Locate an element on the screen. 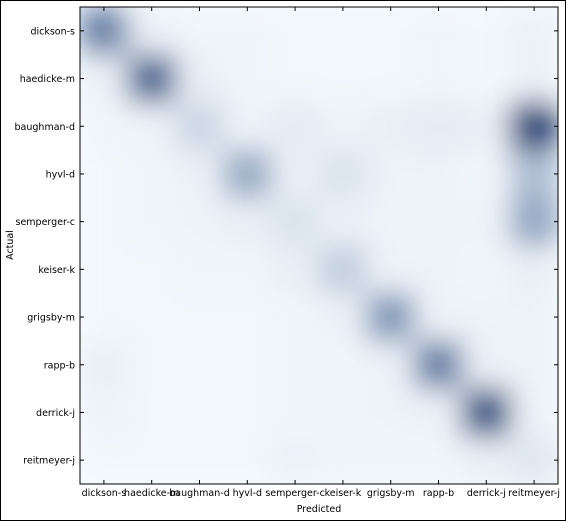  x-tick-label: dickson-s is located at coordinates (104, 493).